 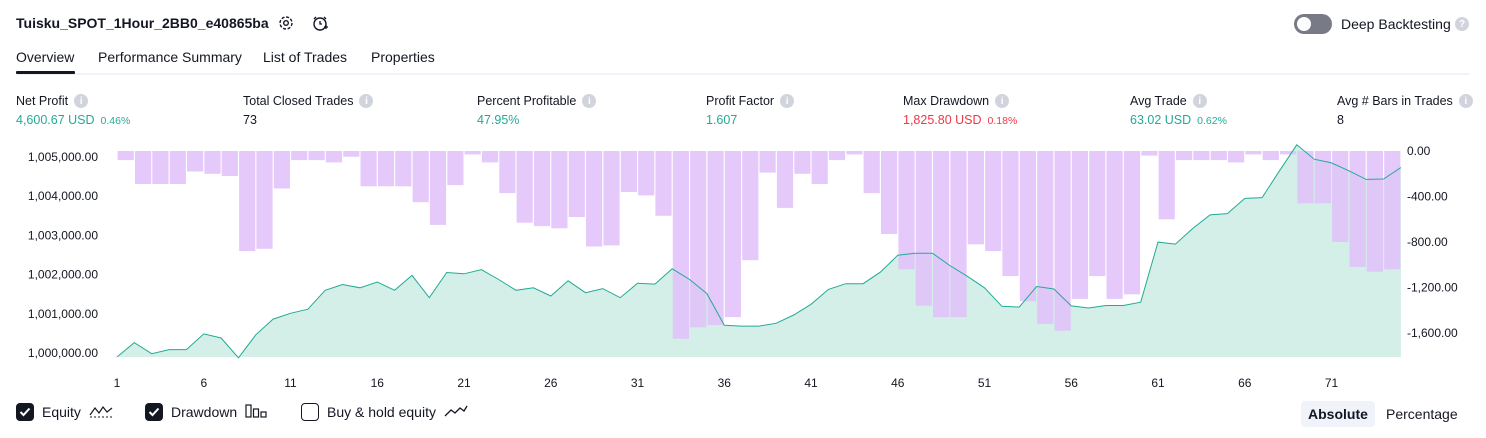 What do you see at coordinates (1072, 383) in the screenshot?
I see `x-axis-label: 56` at bounding box center [1072, 383].